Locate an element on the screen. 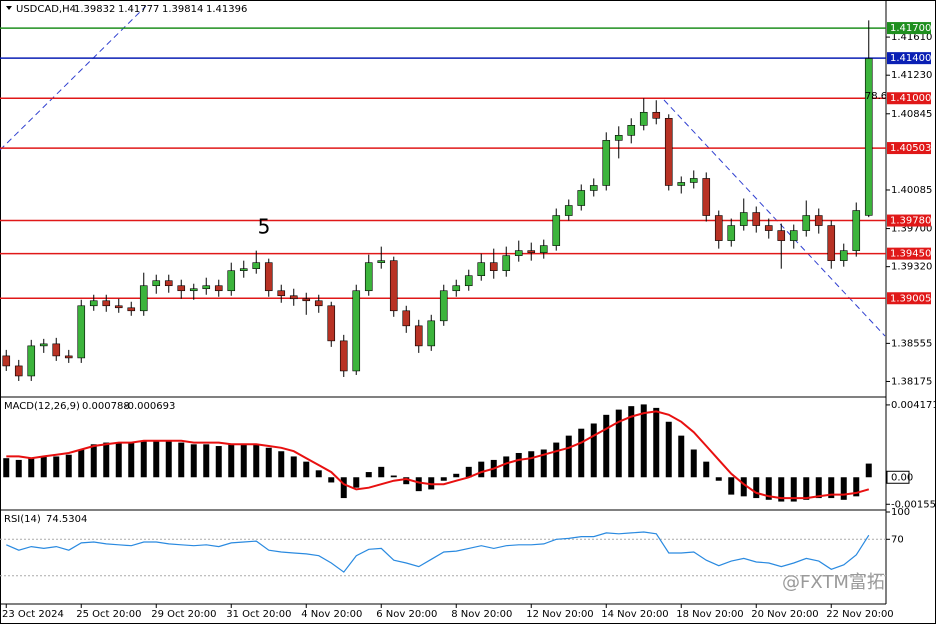 The height and width of the screenshot is (624, 936). header-value: 1.41396 is located at coordinates (226, 9).